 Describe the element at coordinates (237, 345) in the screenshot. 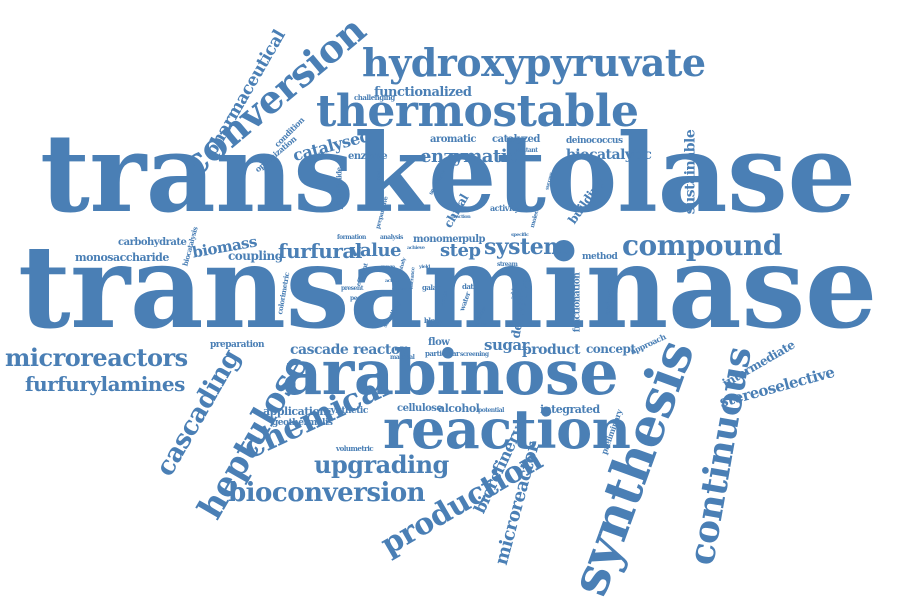

I see `word-preparation: preparation` at that location.